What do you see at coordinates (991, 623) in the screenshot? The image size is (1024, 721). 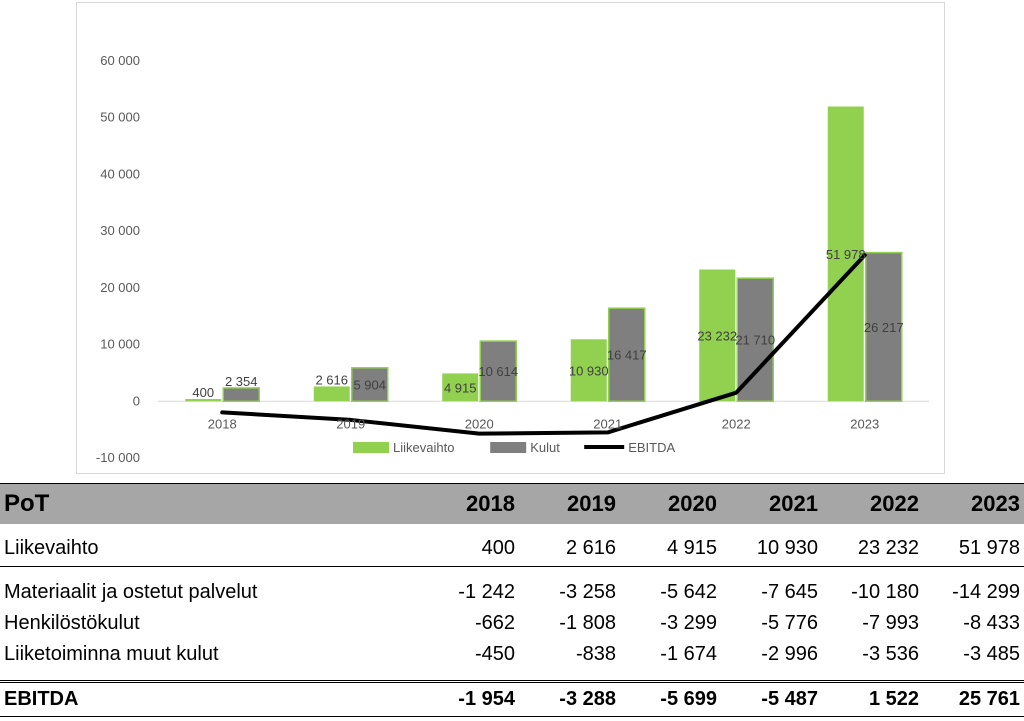 I see `table-cell: -8 433` at bounding box center [991, 623].